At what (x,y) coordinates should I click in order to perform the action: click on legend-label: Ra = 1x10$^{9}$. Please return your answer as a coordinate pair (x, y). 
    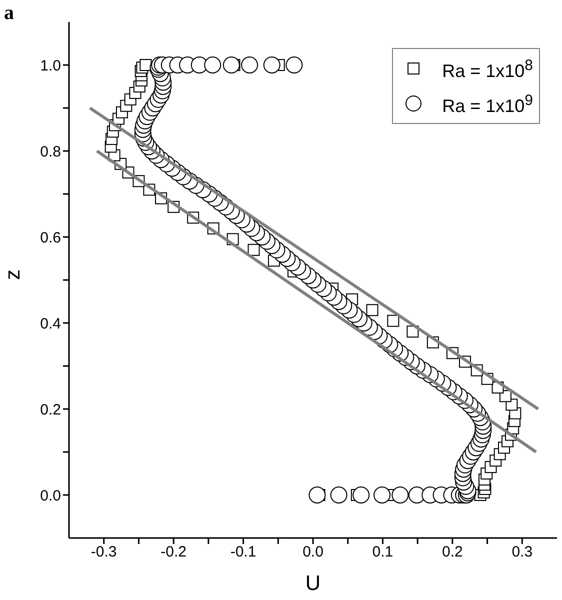
    Looking at the image, I should click on (487, 104).